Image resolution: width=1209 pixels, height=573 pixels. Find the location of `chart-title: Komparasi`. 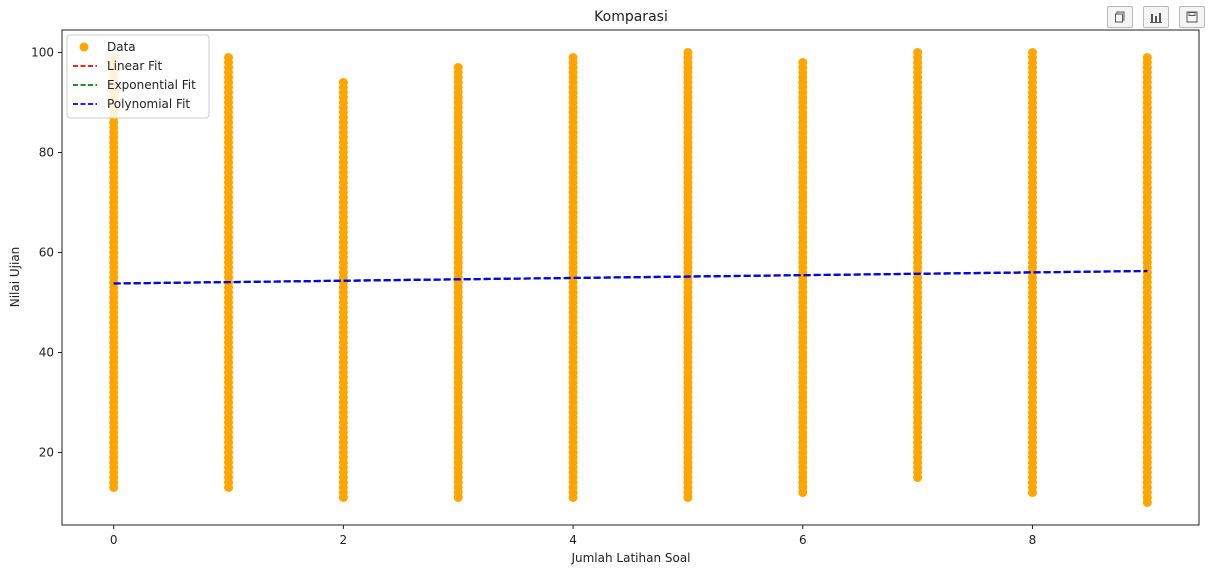

chart-title: Komparasi is located at coordinates (631, 17).